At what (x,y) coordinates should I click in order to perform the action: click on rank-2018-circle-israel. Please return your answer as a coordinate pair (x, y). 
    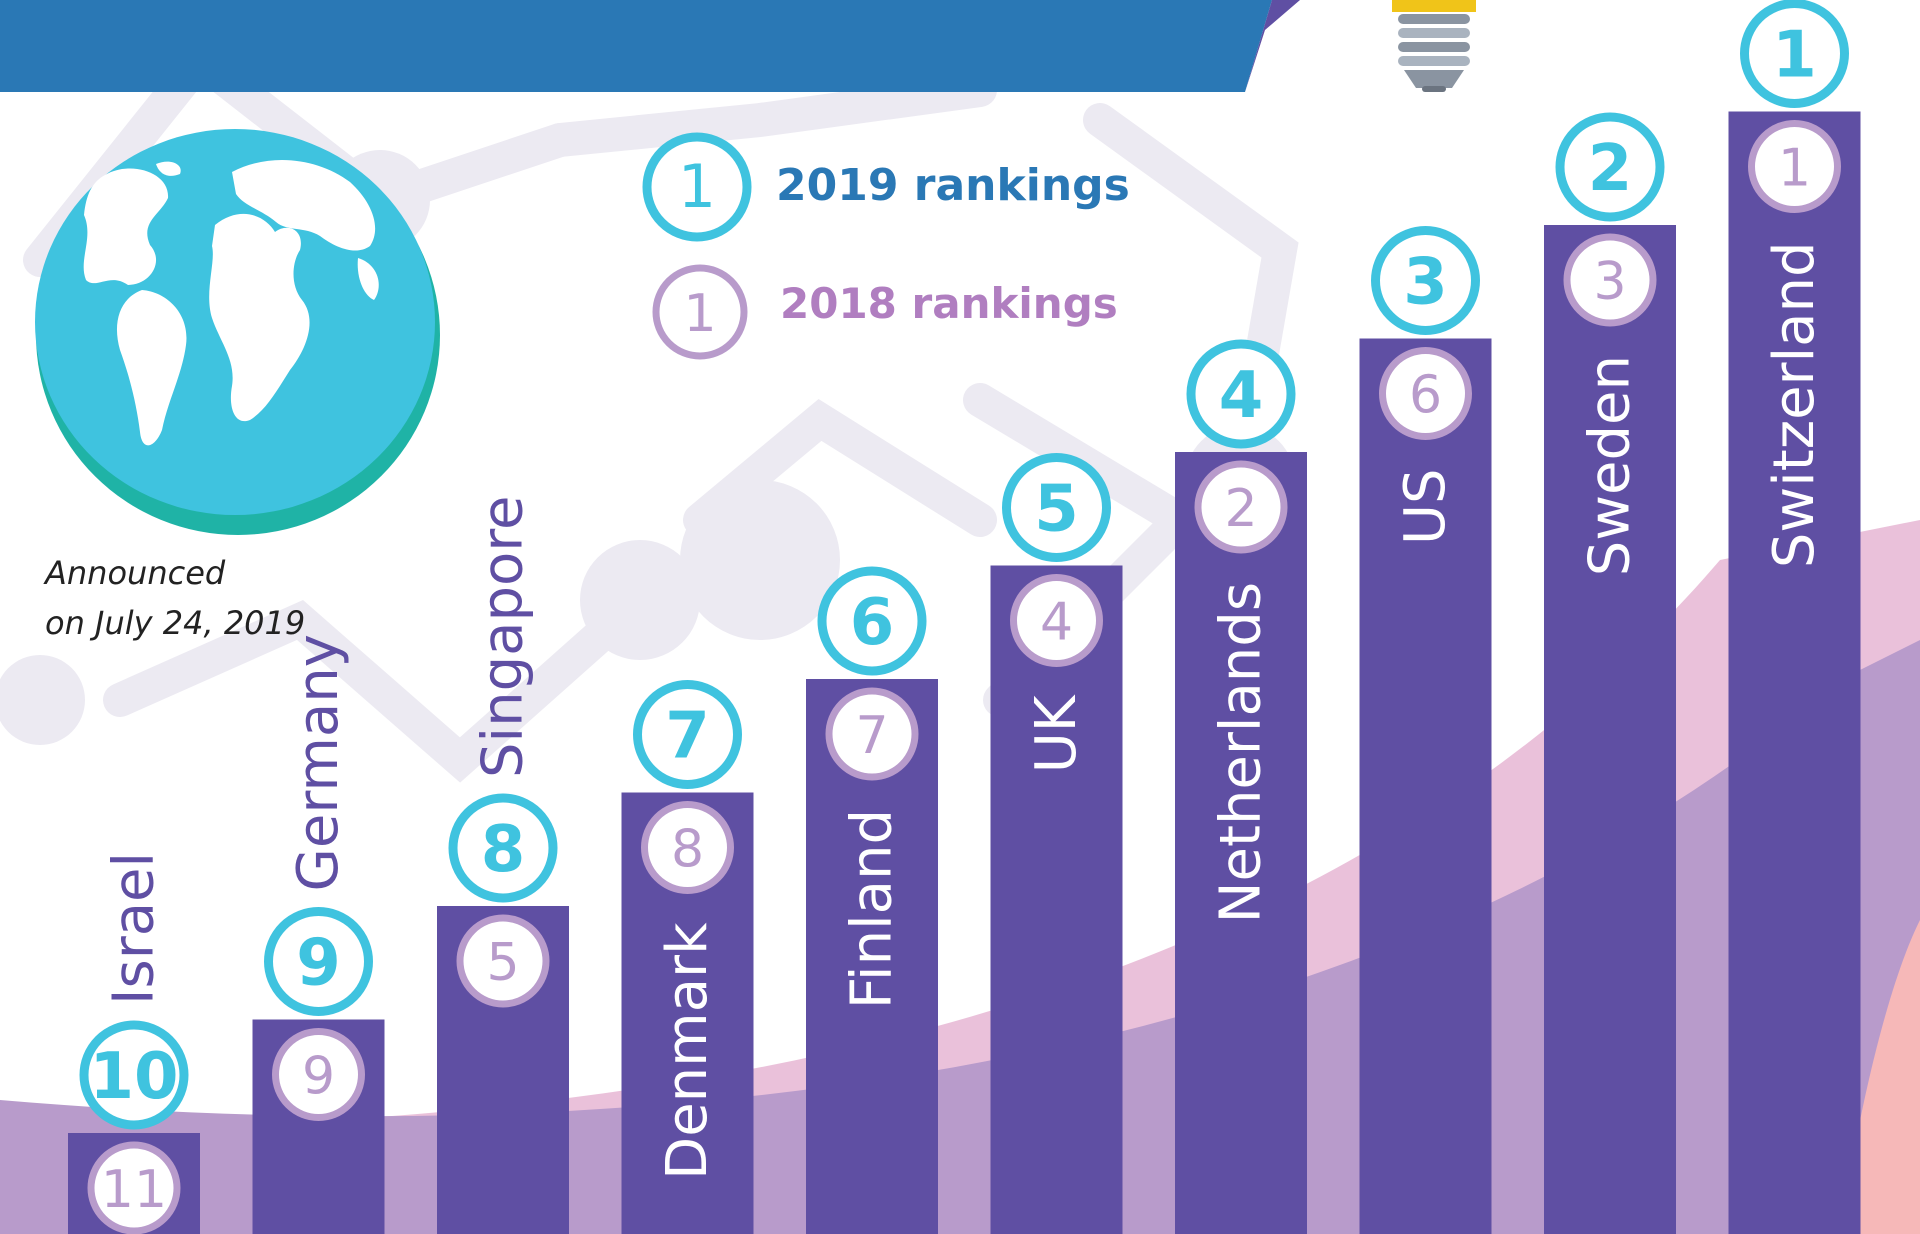
    Looking at the image, I should click on (134, 1187).